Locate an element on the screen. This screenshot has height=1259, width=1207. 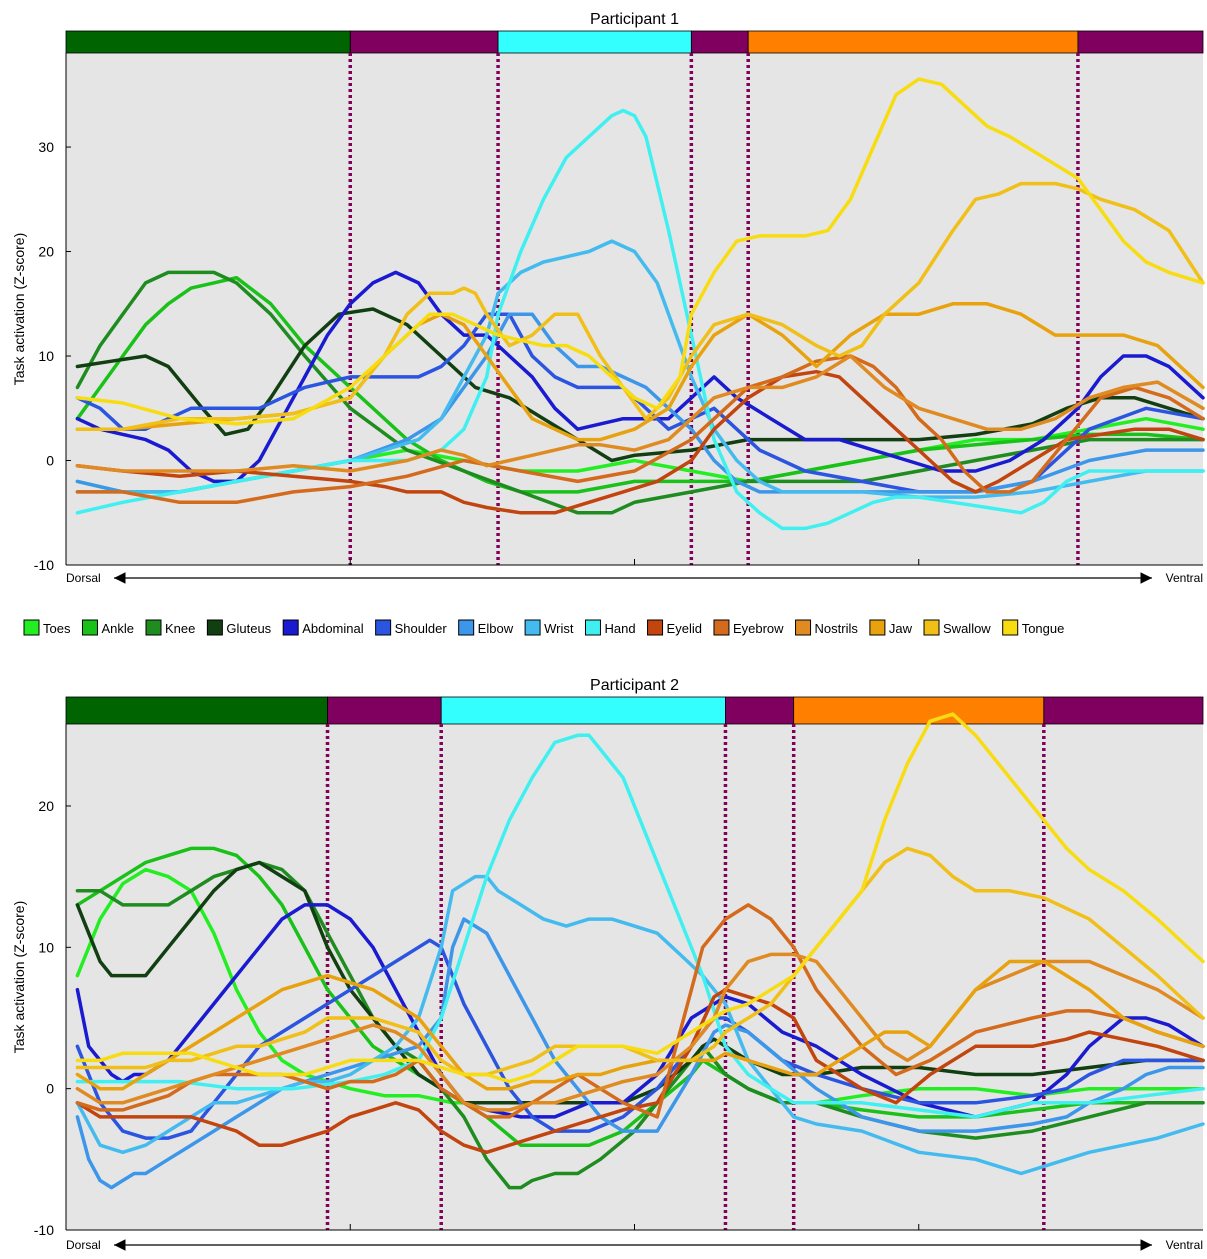
y-tick-label: 30 is located at coordinates (46, 147).